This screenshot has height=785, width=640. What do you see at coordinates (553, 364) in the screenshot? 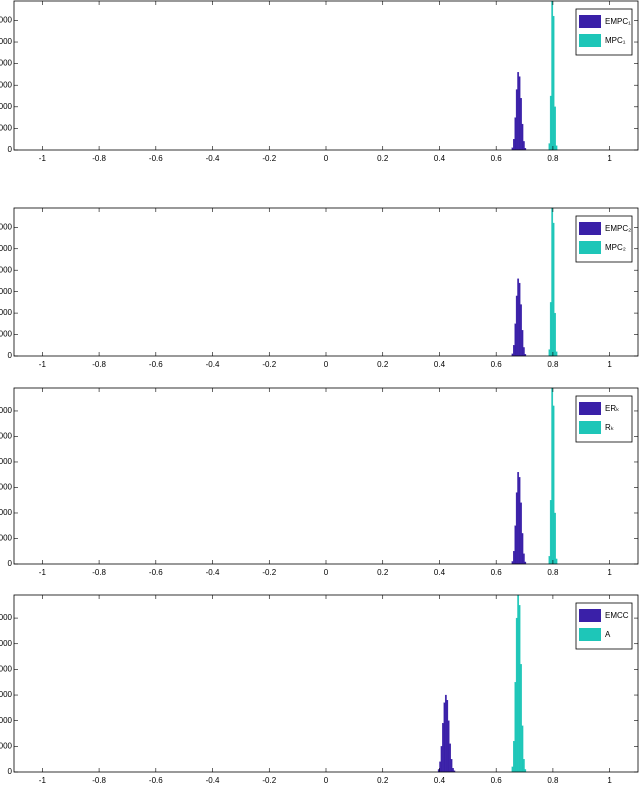
I see `x-tick-label: 0.8` at bounding box center [553, 364].